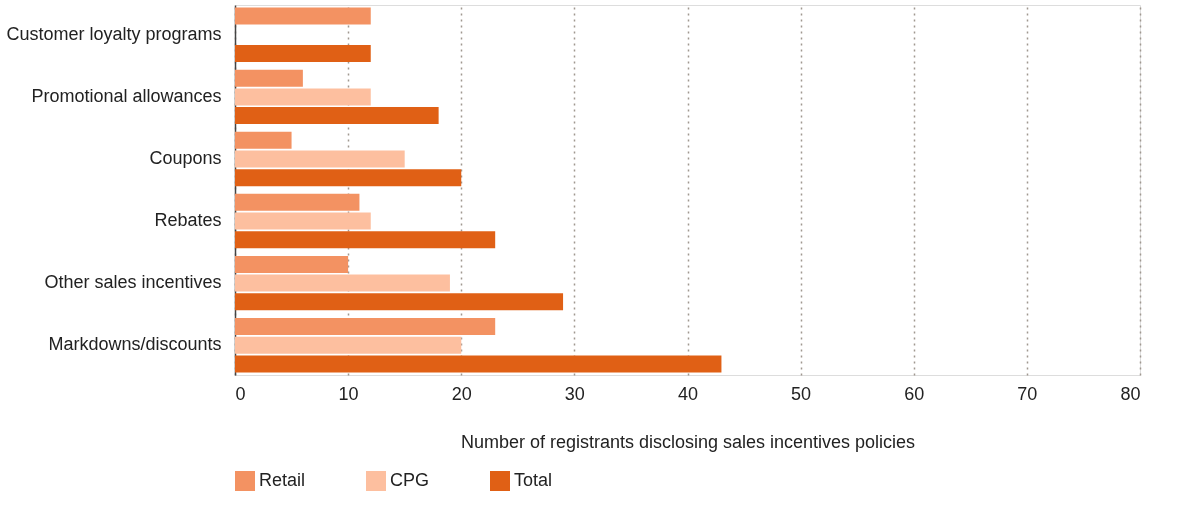  Describe the element at coordinates (801, 393) in the screenshot. I see `x-tick-label: 50` at that location.